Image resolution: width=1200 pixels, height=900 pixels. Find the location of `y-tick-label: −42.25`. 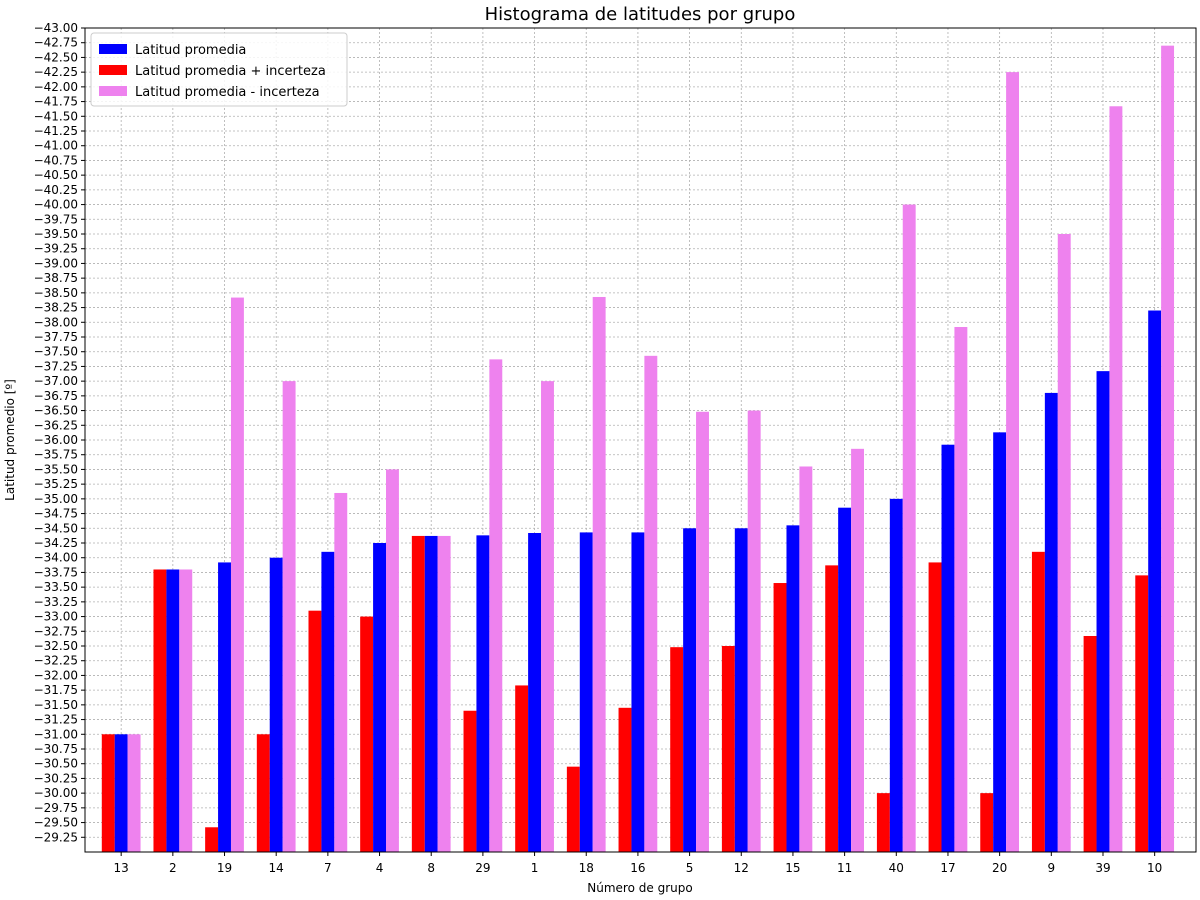

y-tick-label: −42.25 is located at coordinates (56, 72).